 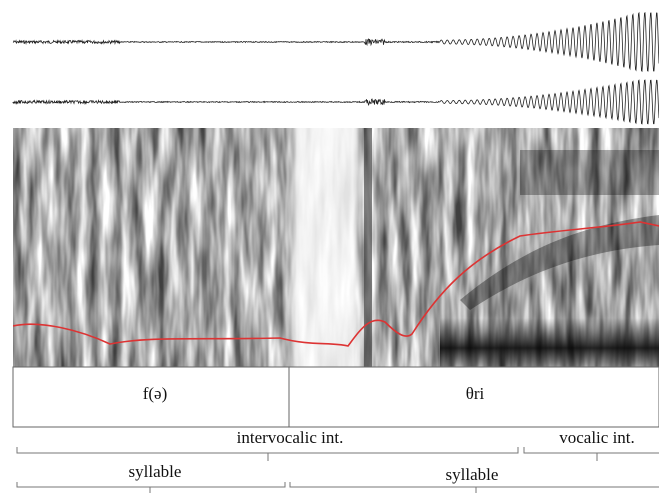 What do you see at coordinates (335, 397) in the screenshot?
I see `tier-box` at bounding box center [335, 397].